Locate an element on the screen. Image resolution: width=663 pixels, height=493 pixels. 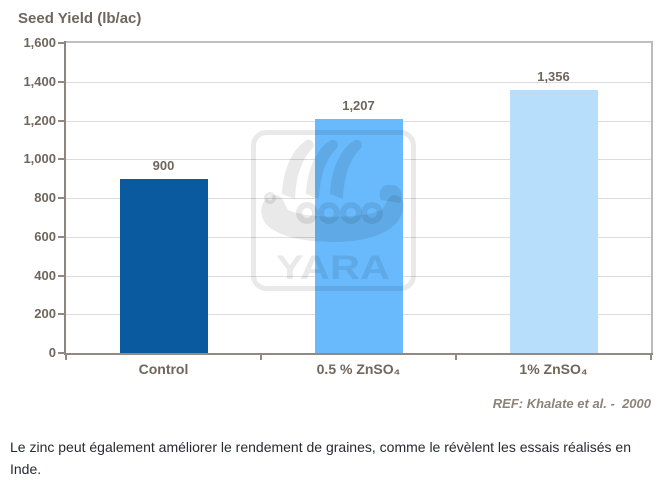
reference-citation: REF: Khalate et al. - 2000 is located at coordinates (571, 403).